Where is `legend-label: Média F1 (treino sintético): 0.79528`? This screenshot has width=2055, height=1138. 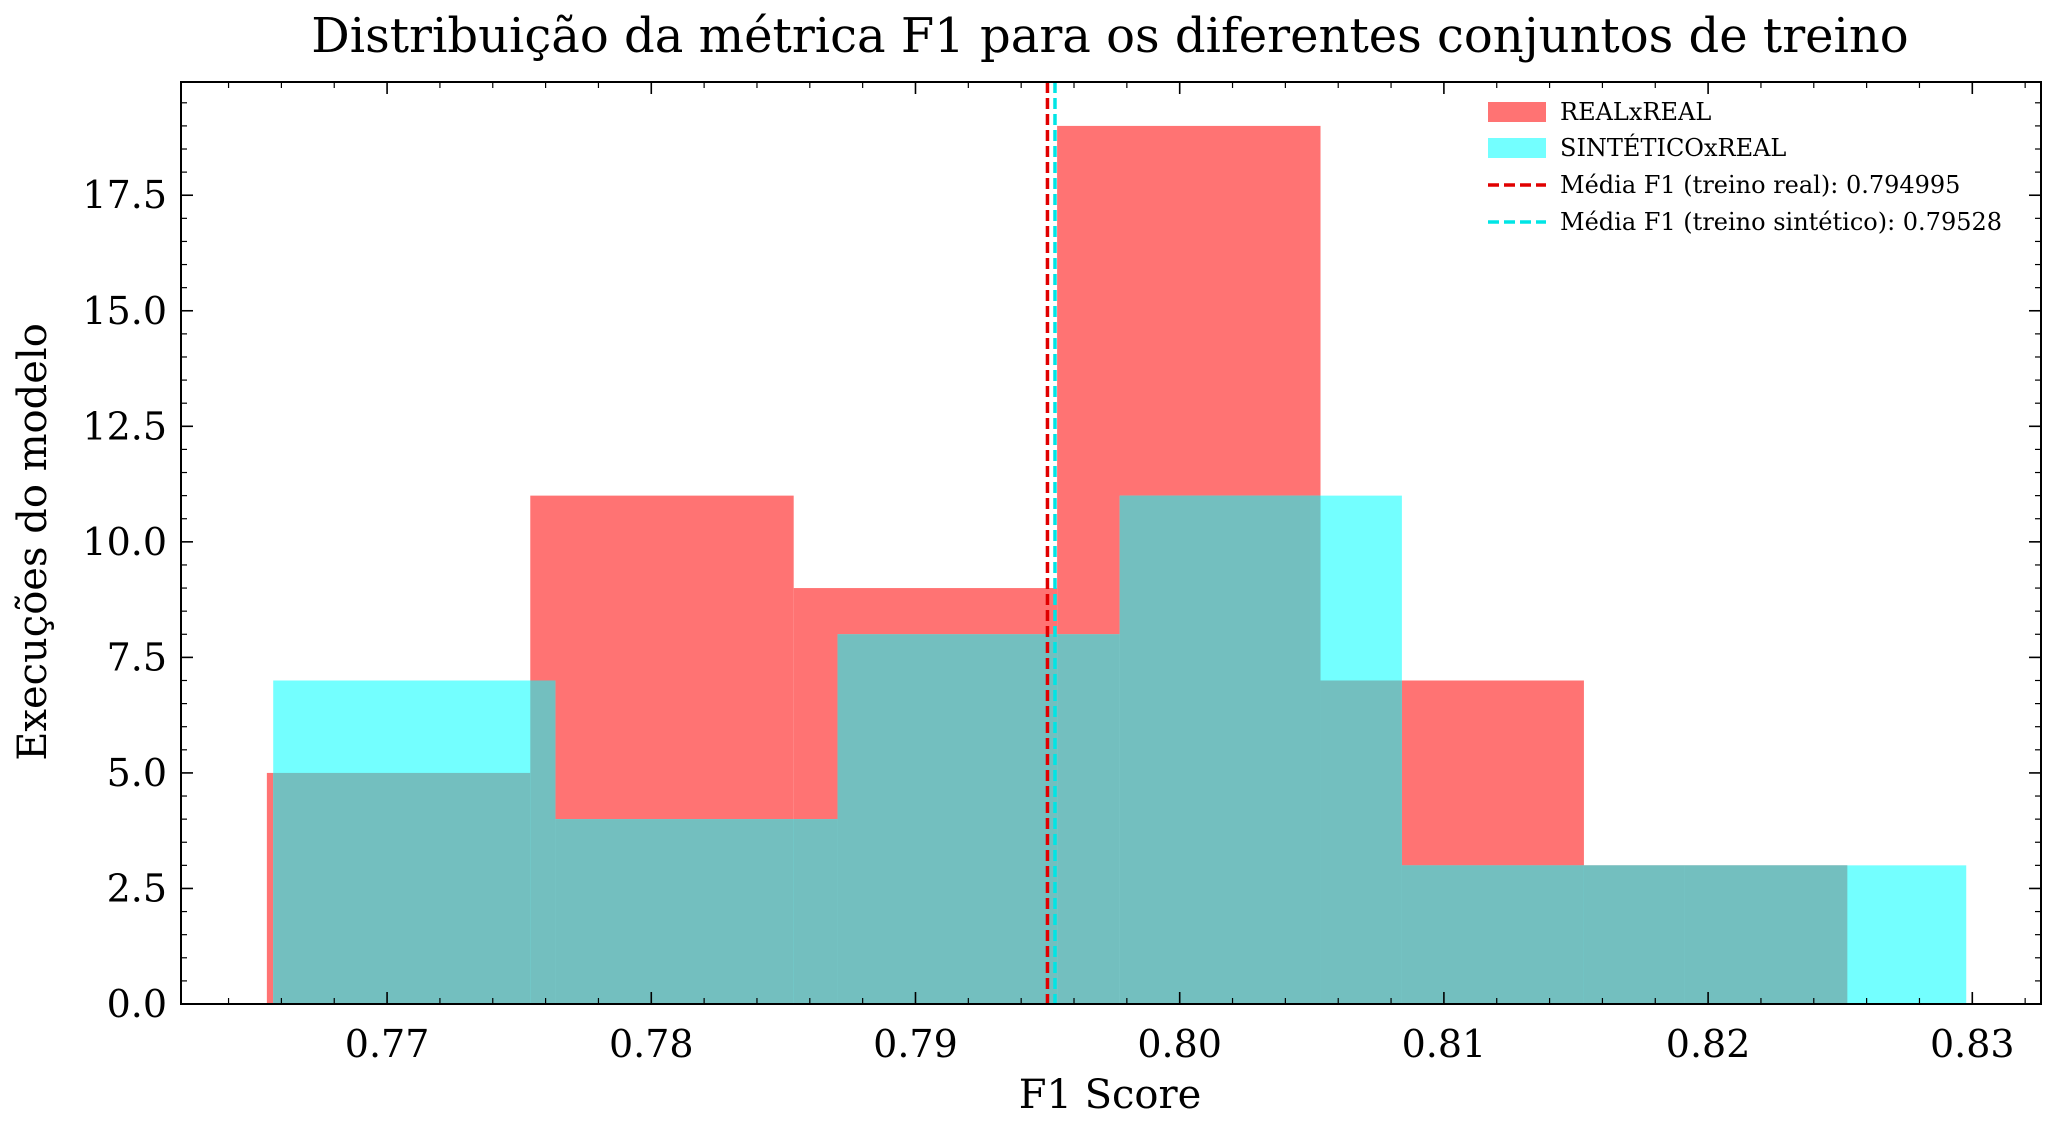
legend-label: Média F1 (treino sintético): 0.79528 is located at coordinates (1781, 222).